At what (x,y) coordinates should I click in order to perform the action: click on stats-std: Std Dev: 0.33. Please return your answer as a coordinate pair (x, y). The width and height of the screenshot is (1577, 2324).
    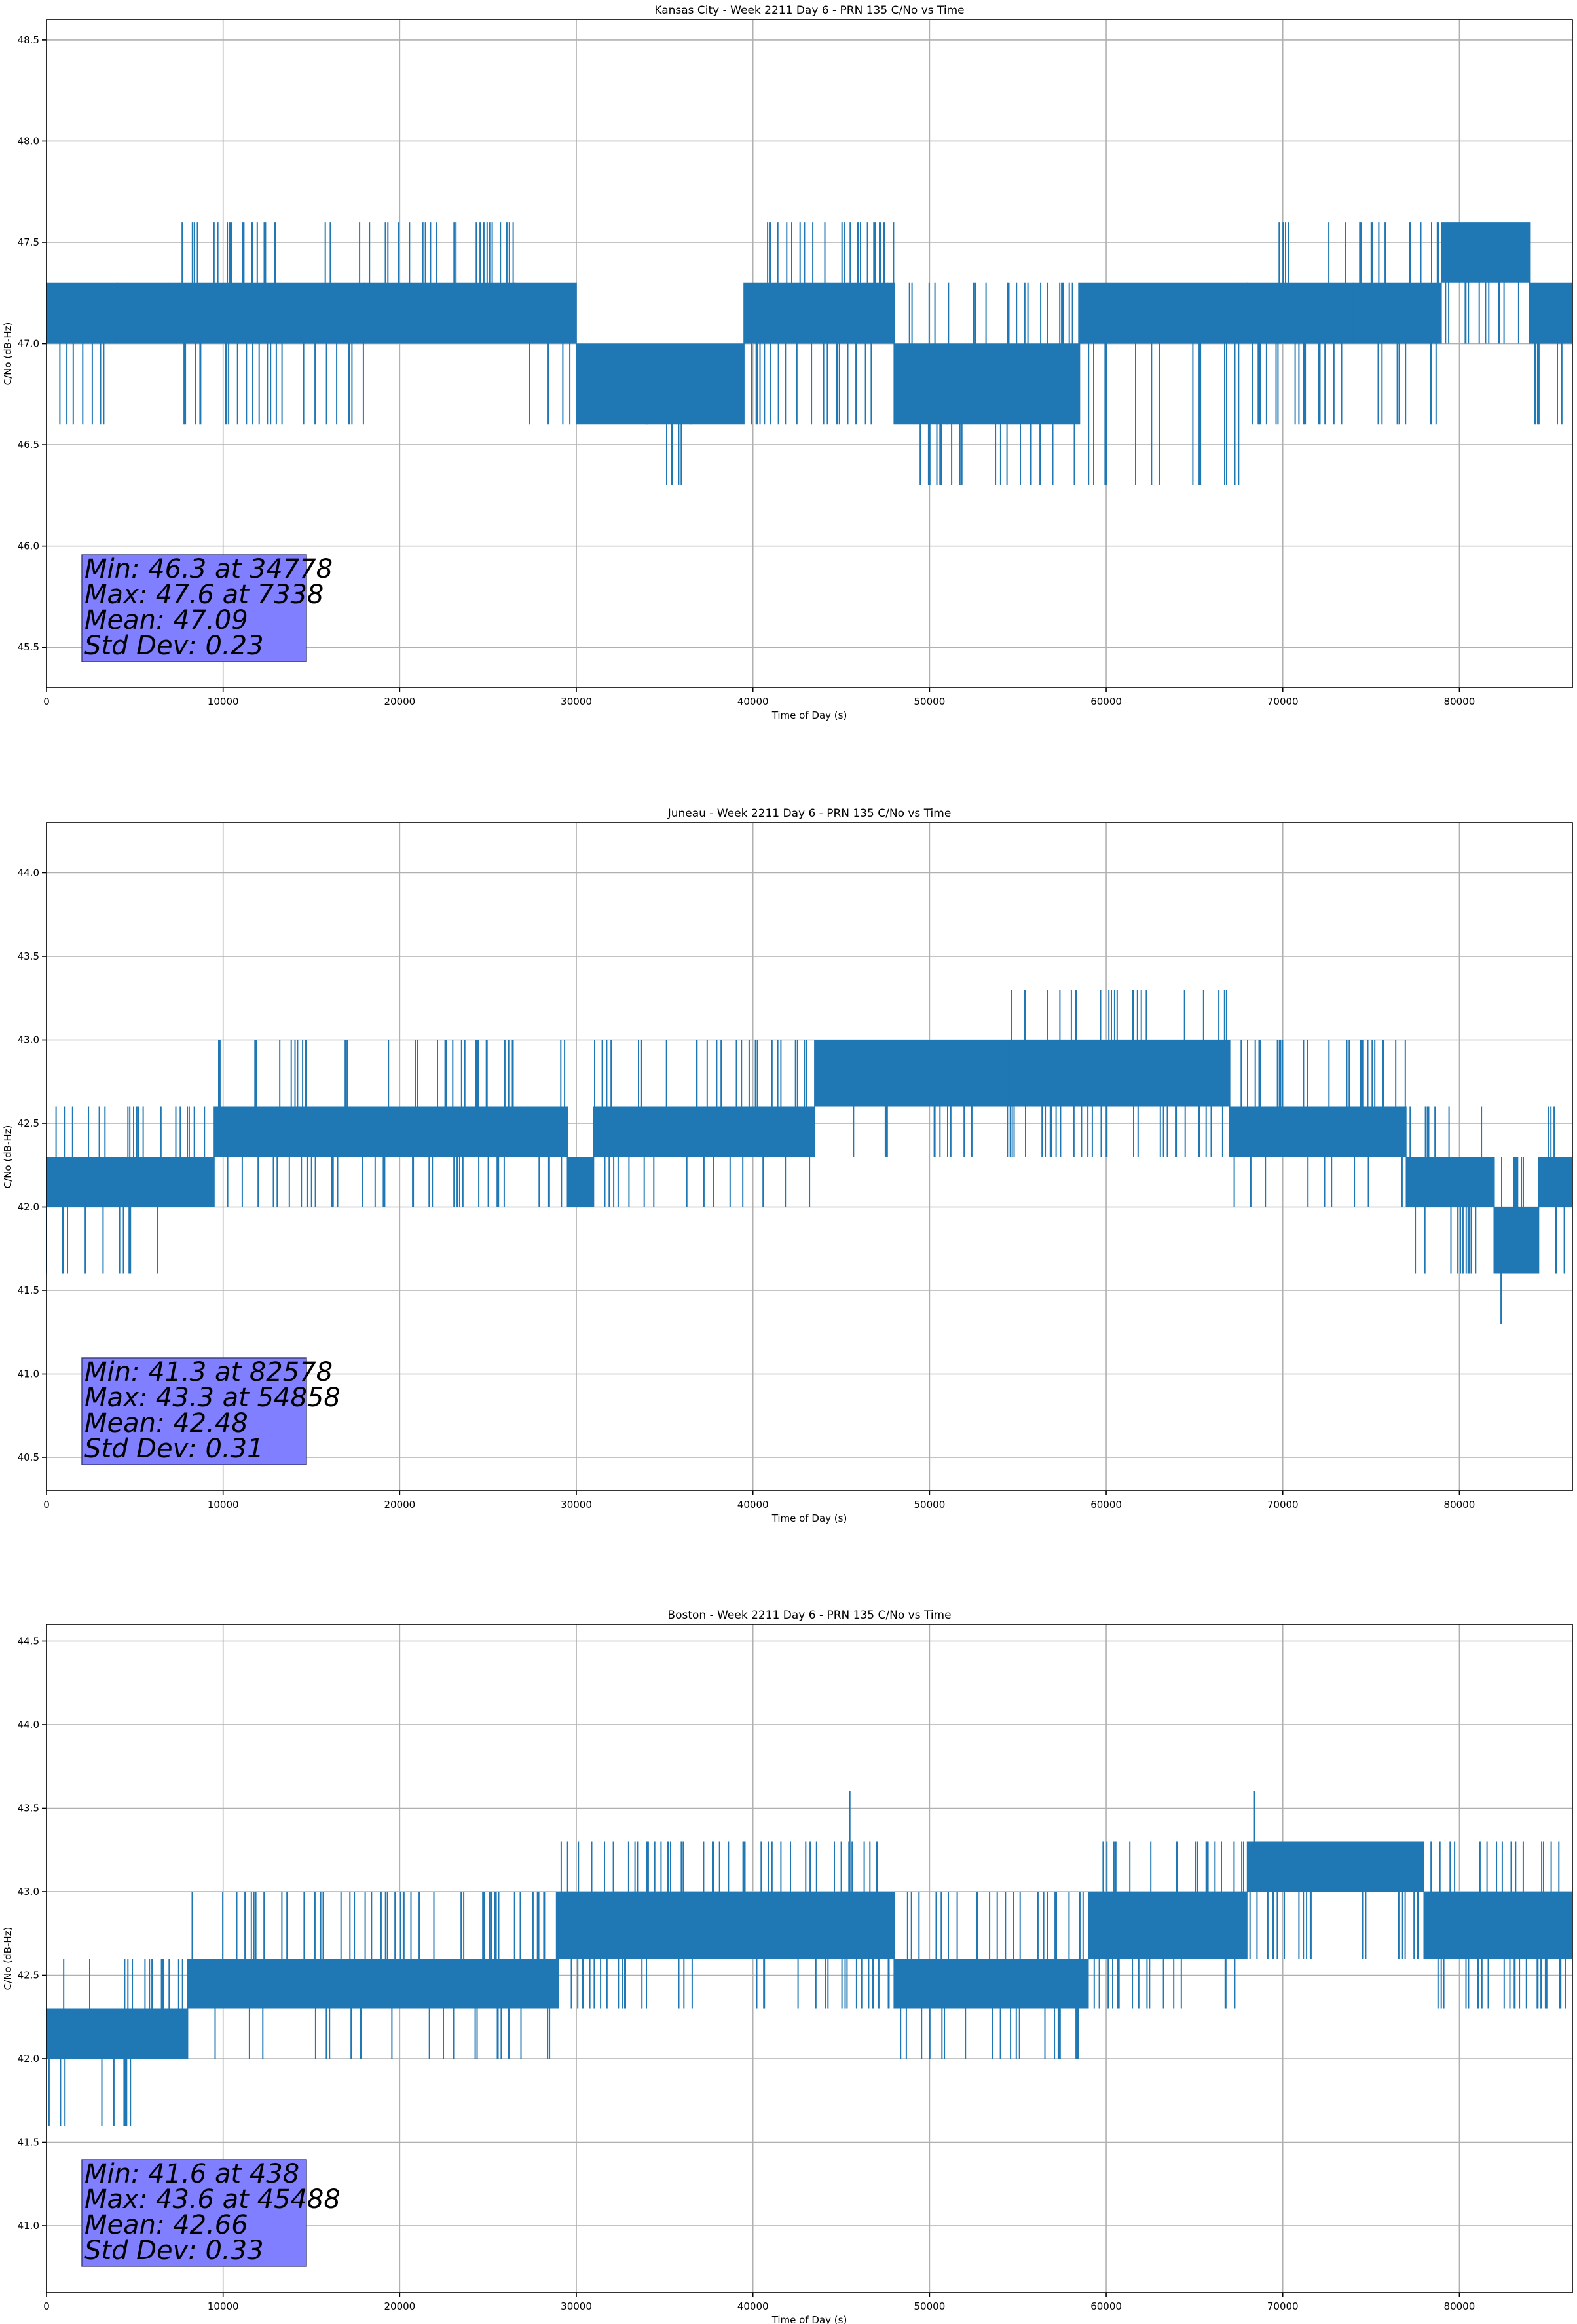
    Looking at the image, I should click on (174, 2251).